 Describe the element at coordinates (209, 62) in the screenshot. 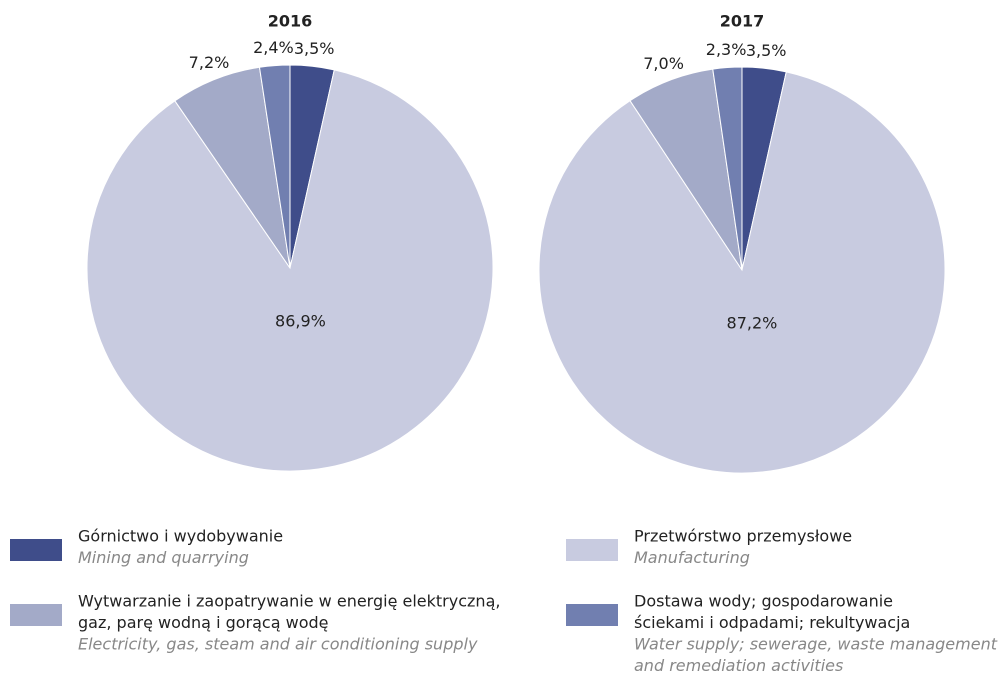

I see `data-label: 7,2%` at that location.